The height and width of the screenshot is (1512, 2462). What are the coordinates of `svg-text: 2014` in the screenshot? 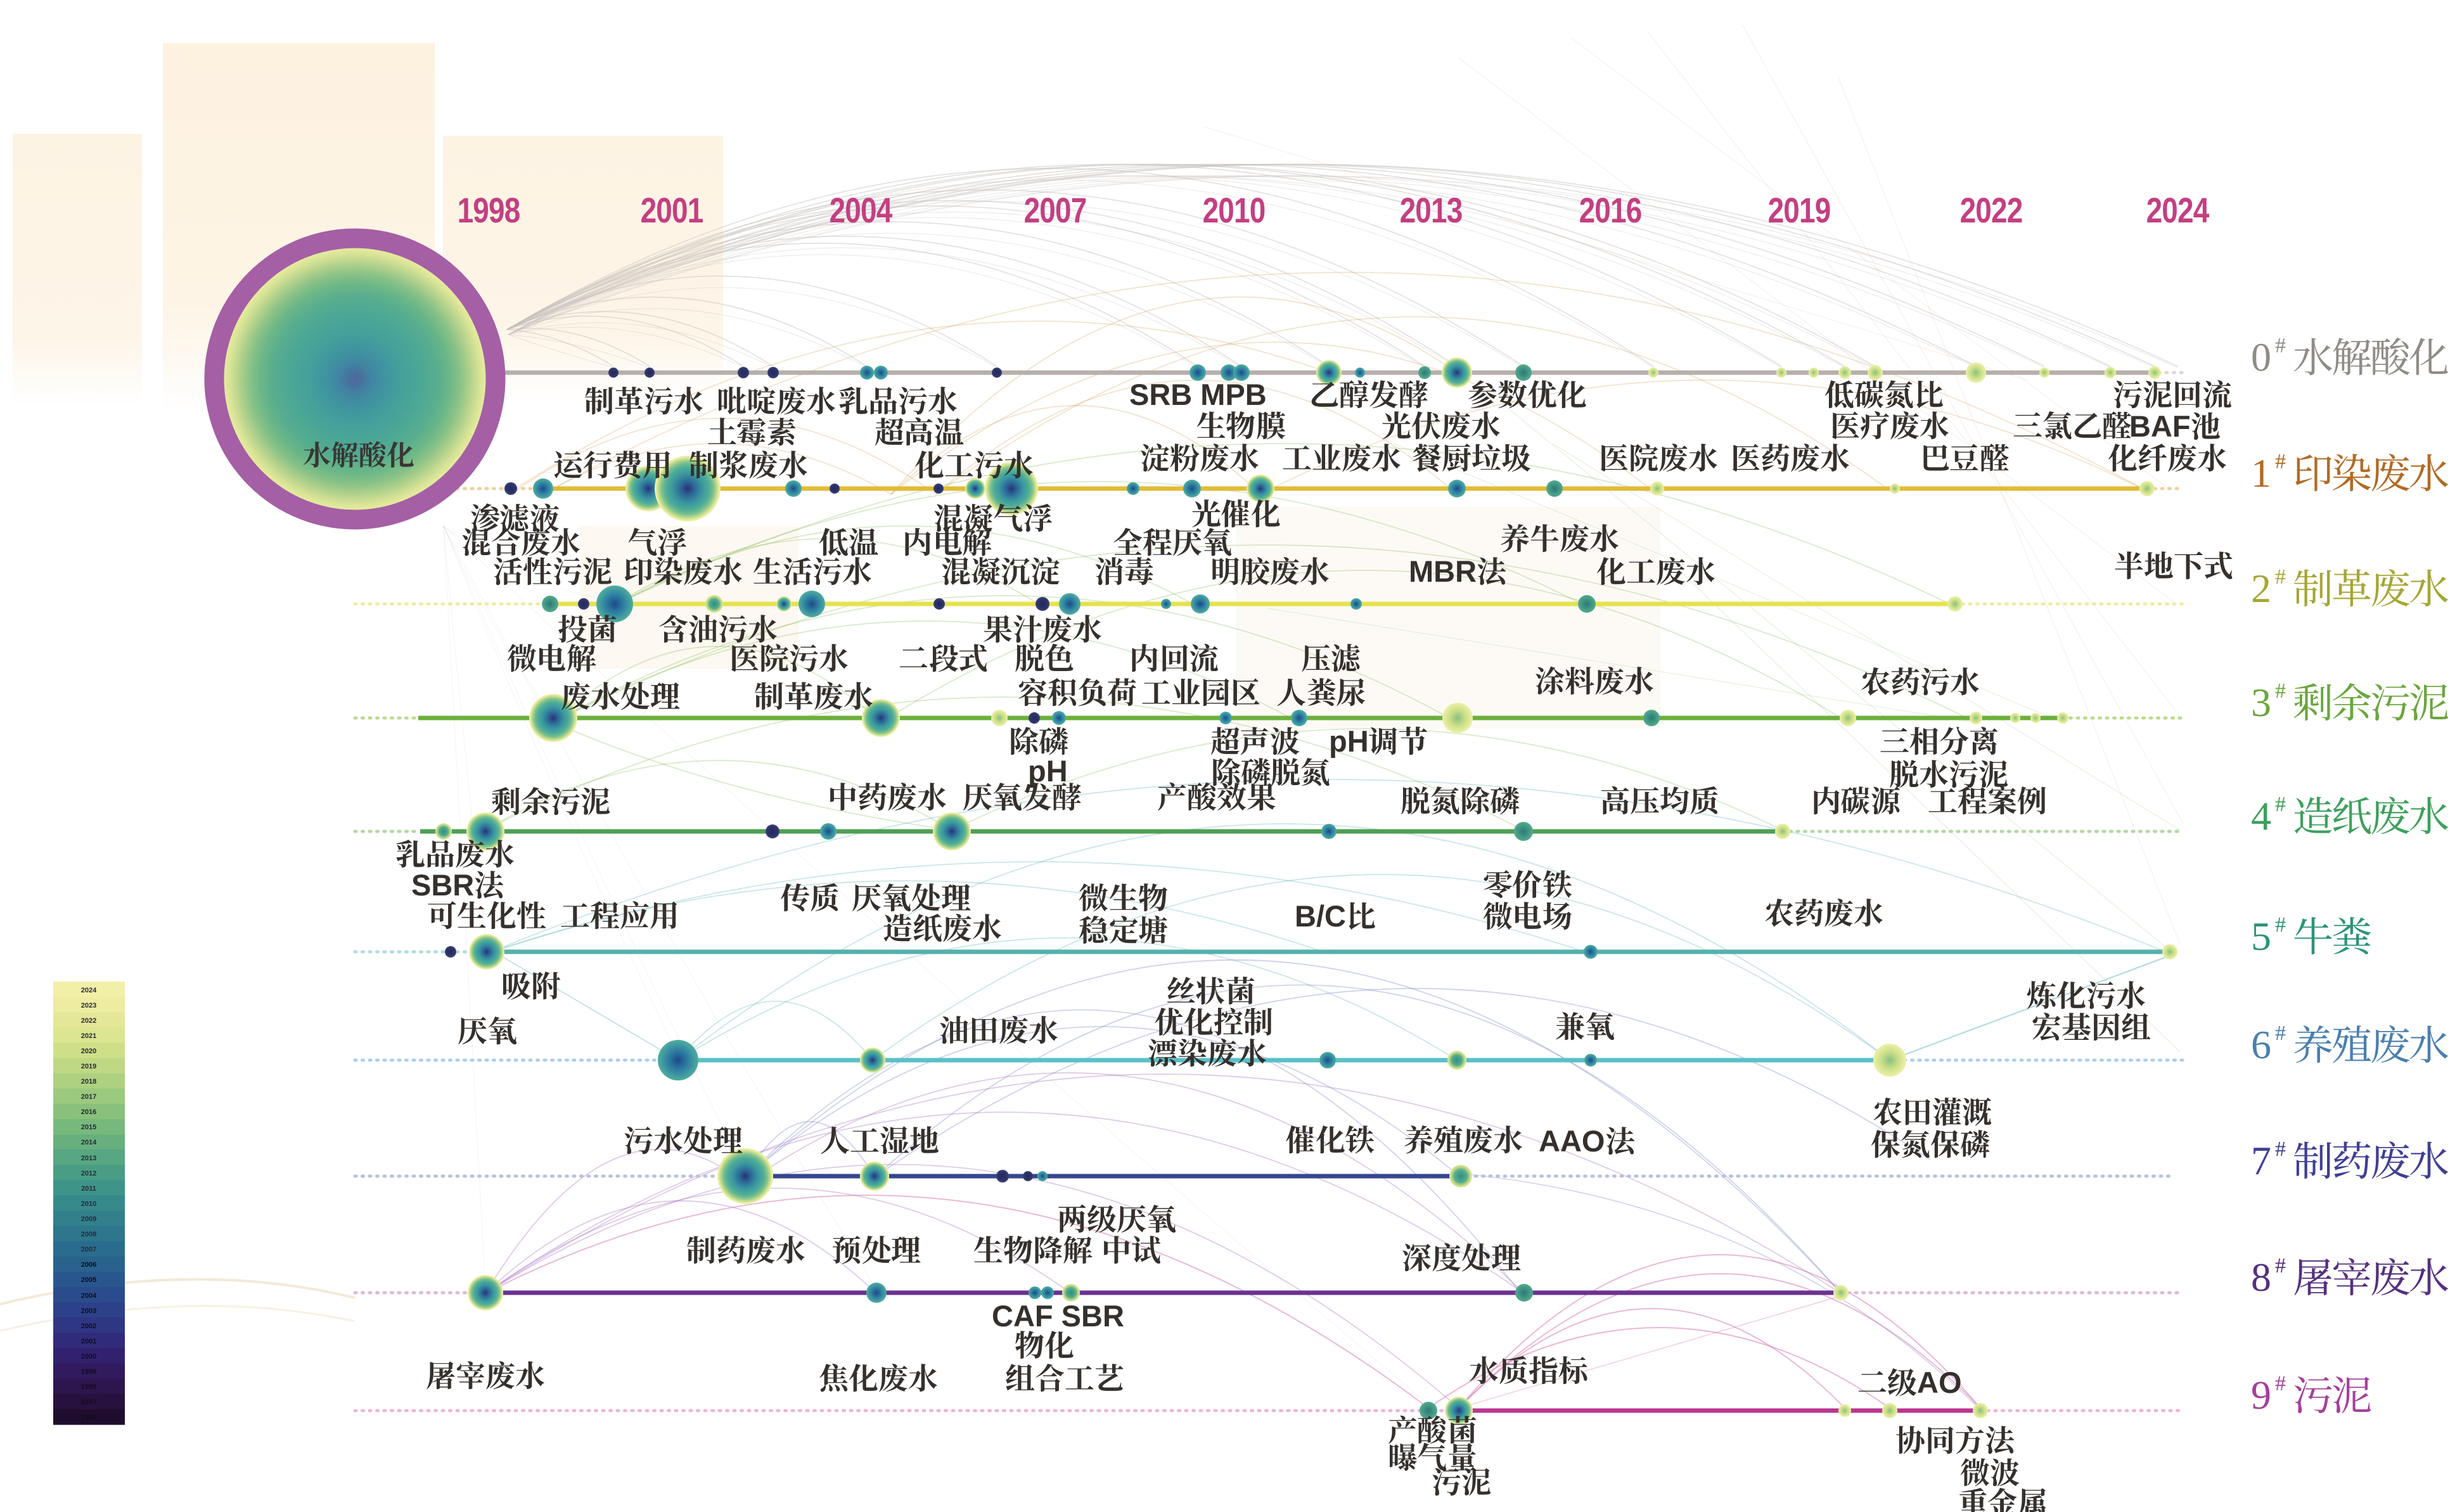 It's located at (89, 1142).